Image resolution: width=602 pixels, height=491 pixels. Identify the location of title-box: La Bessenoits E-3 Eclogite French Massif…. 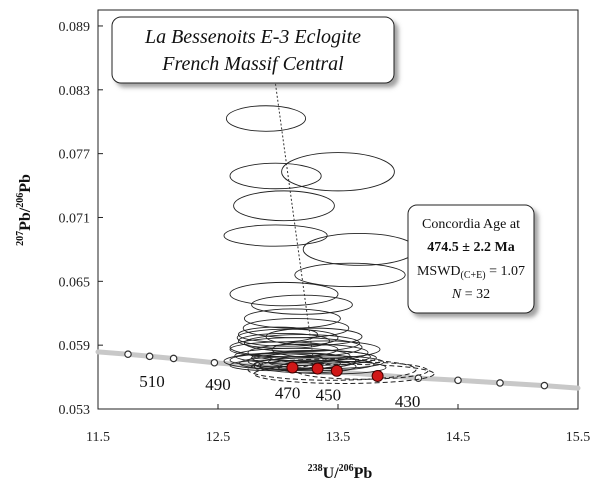
(253, 50).